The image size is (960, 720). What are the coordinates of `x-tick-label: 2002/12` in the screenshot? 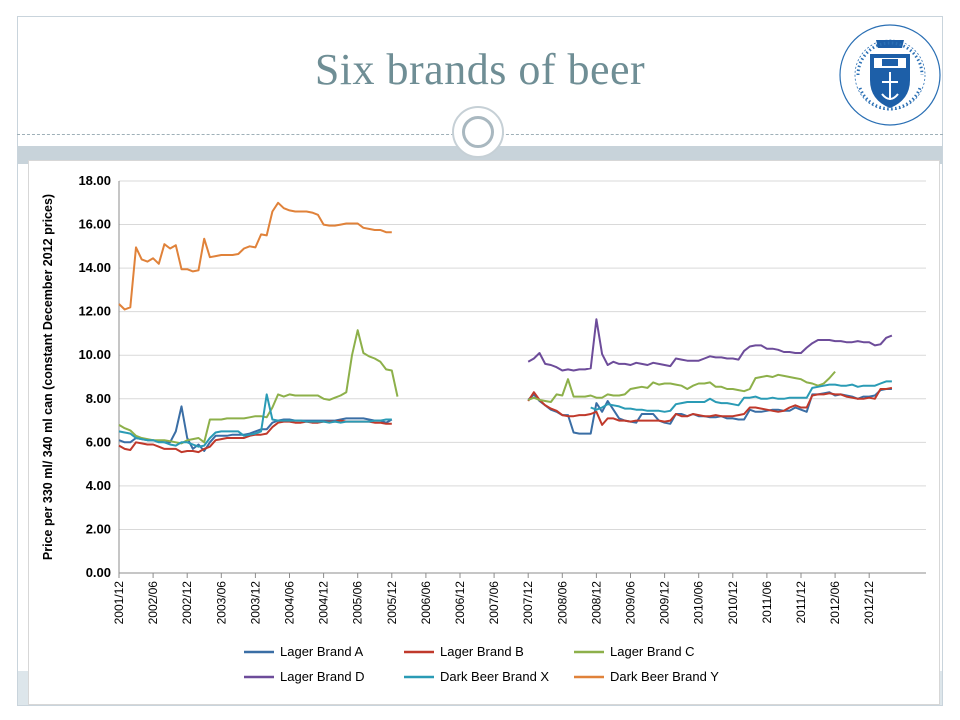 It's located at (187, 603).